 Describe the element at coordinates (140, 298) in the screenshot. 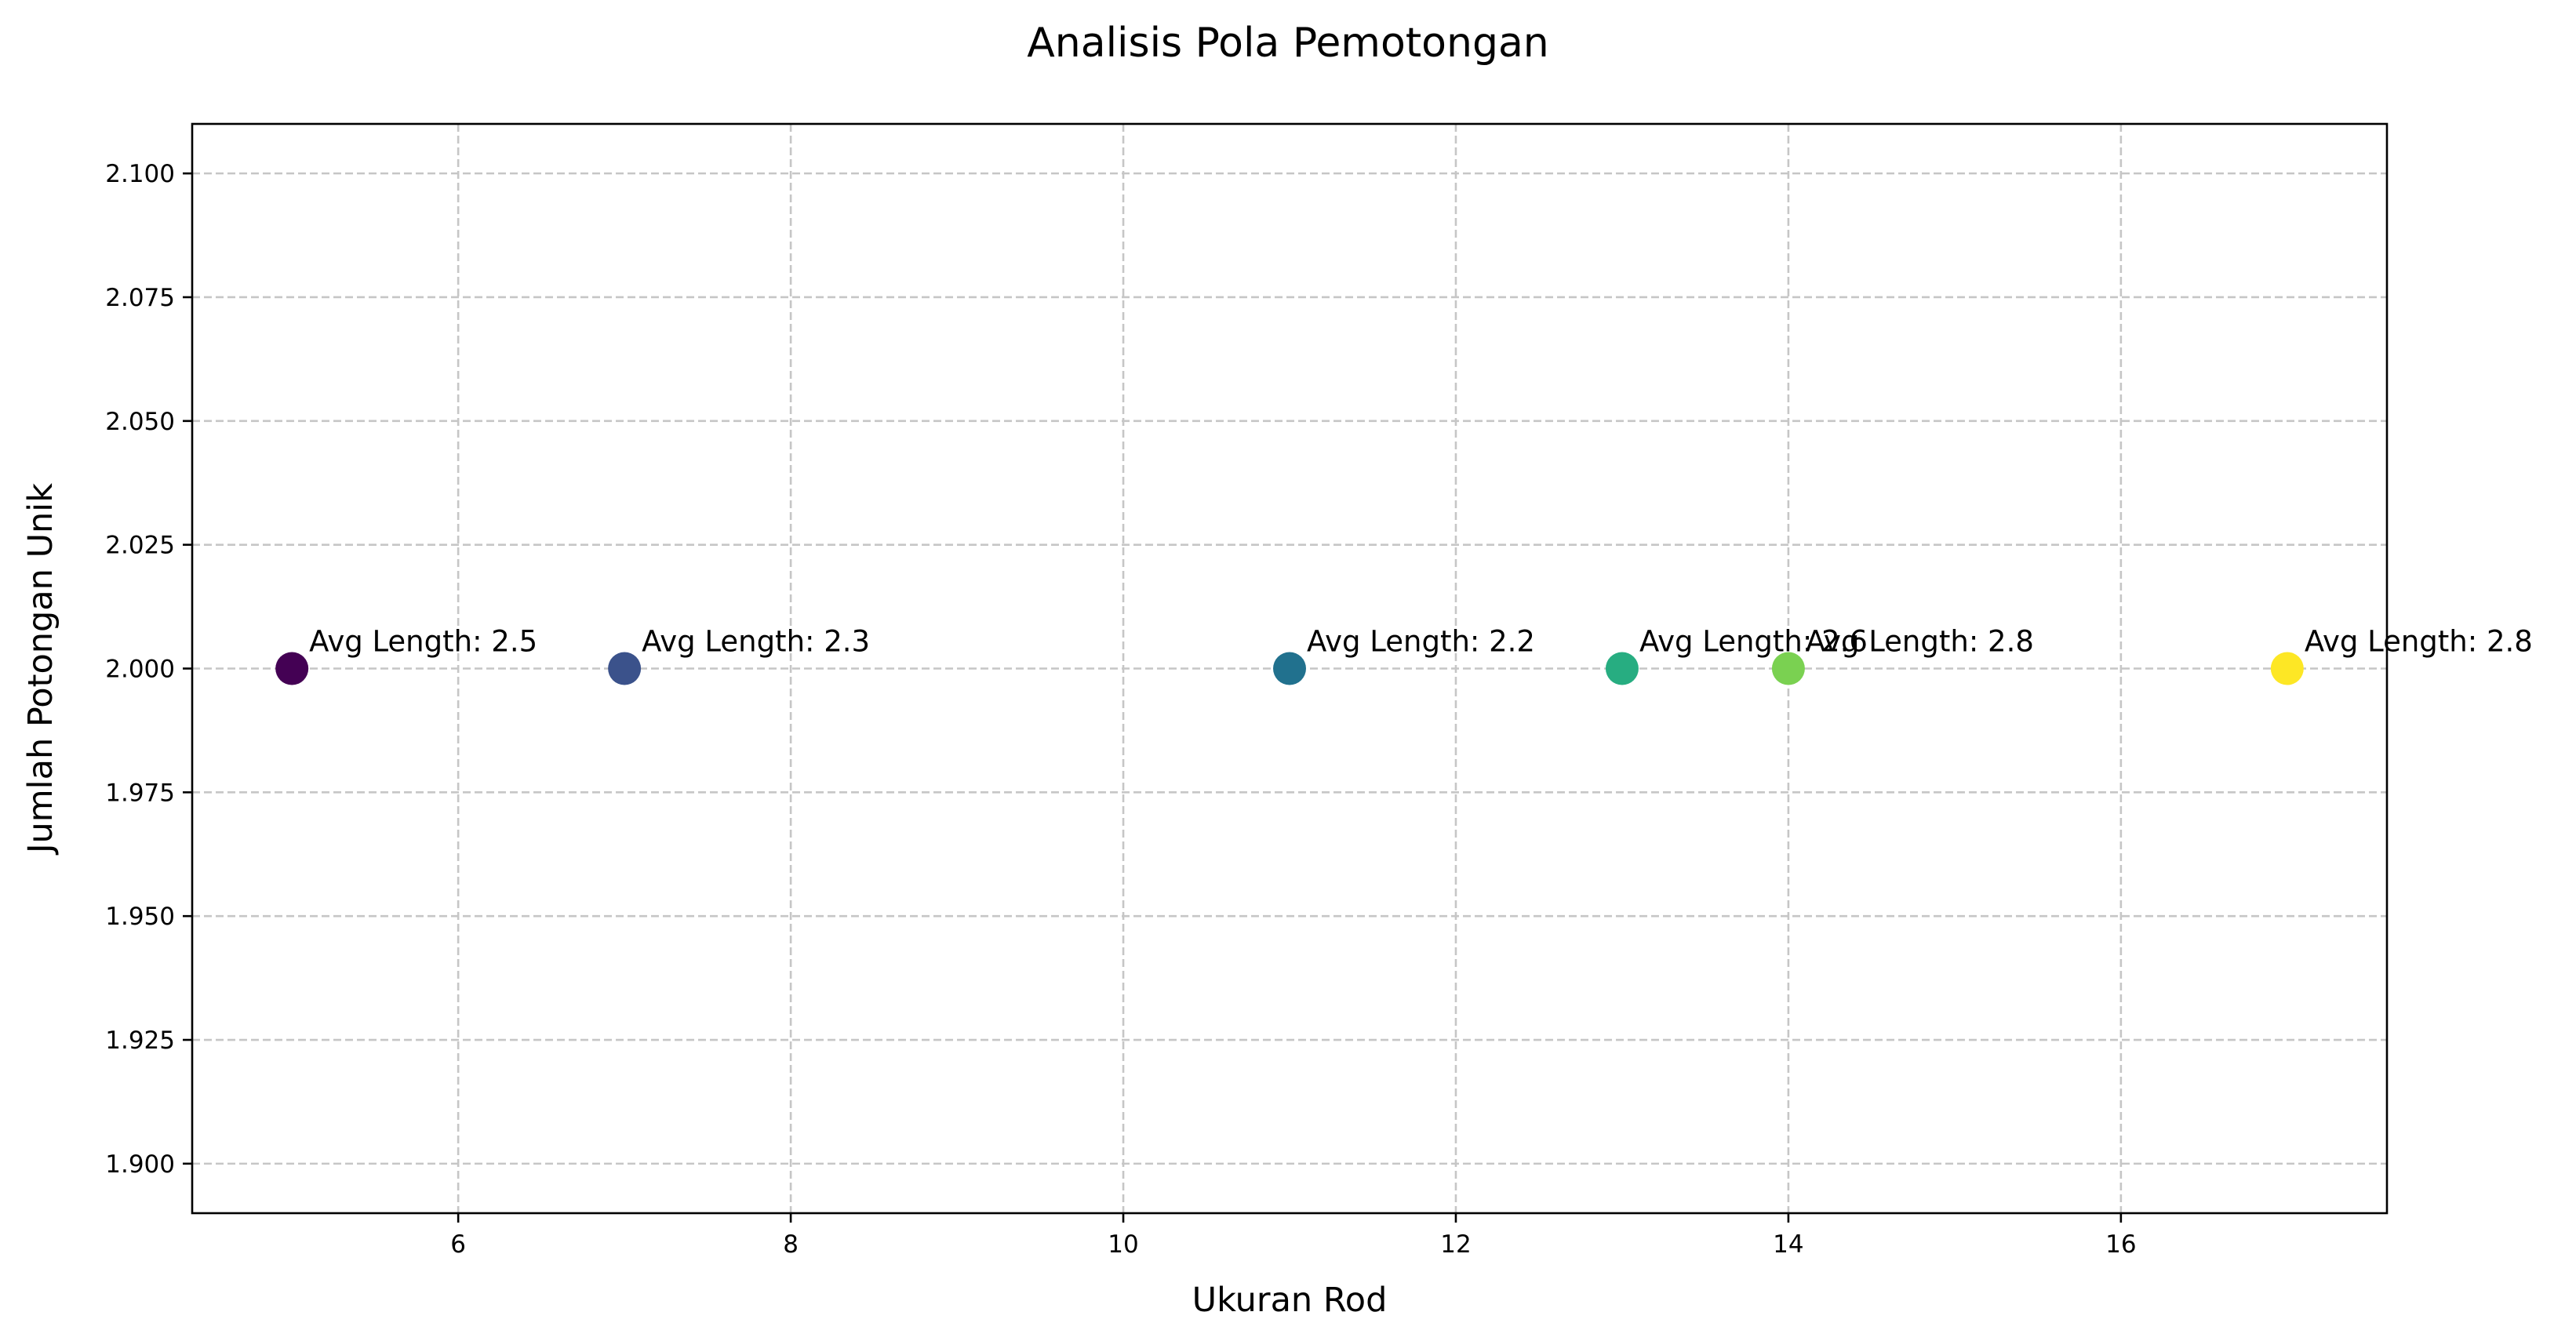

I see `y-tick-label: 2.075` at that location.